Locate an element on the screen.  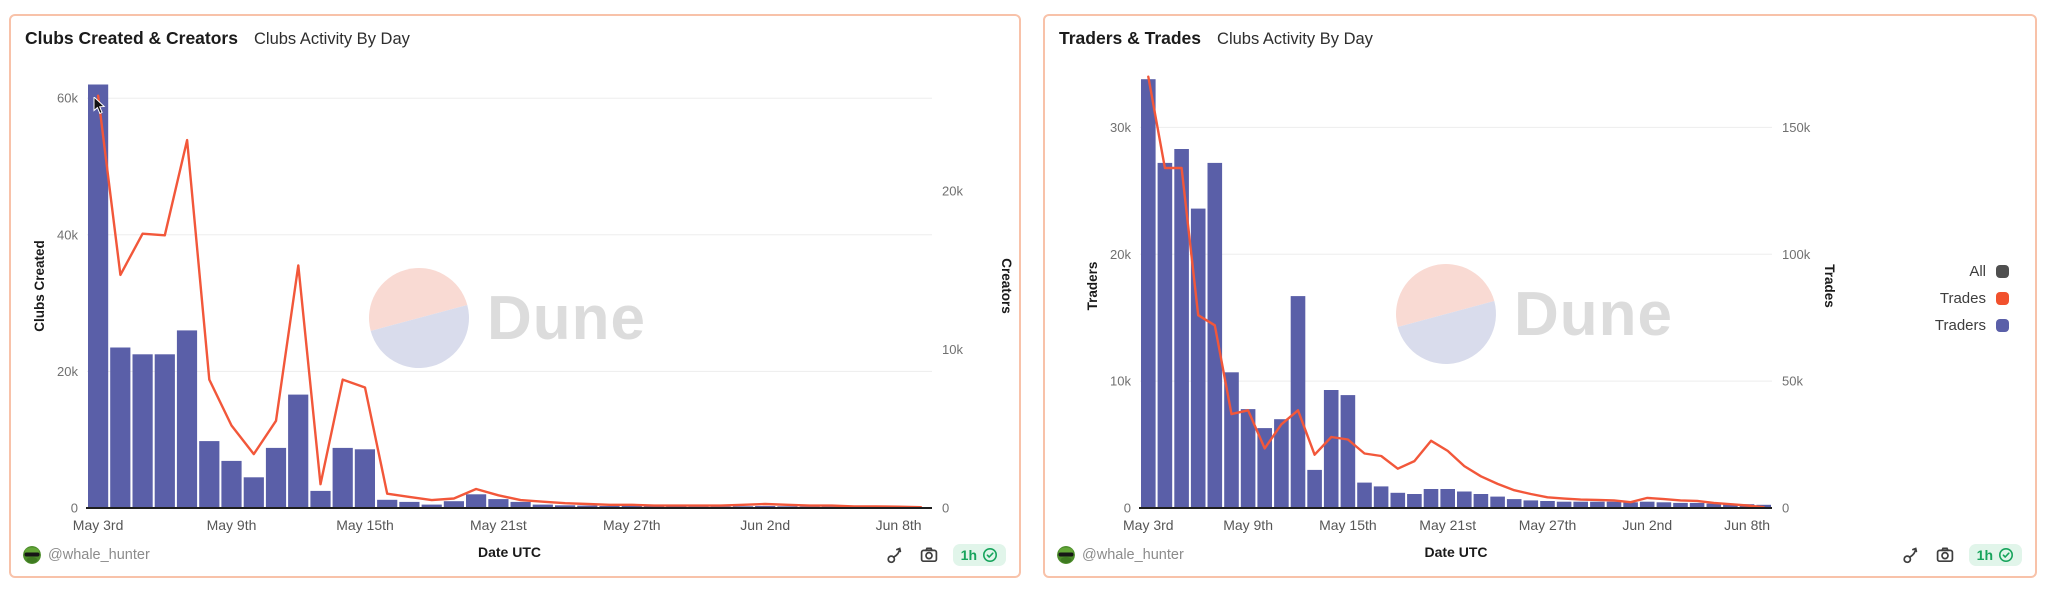
left-axis-title: Traders is located at coordinates (1092, 286).